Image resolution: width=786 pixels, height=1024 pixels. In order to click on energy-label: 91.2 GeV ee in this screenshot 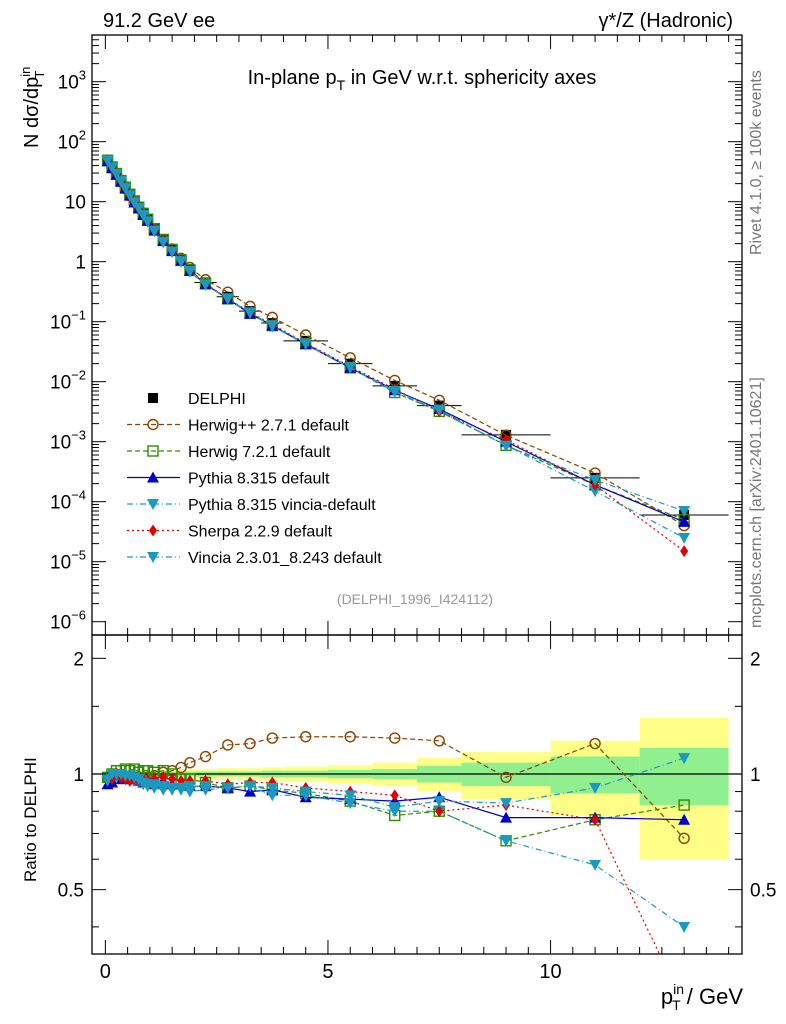, I will do `click(159, 21)`.